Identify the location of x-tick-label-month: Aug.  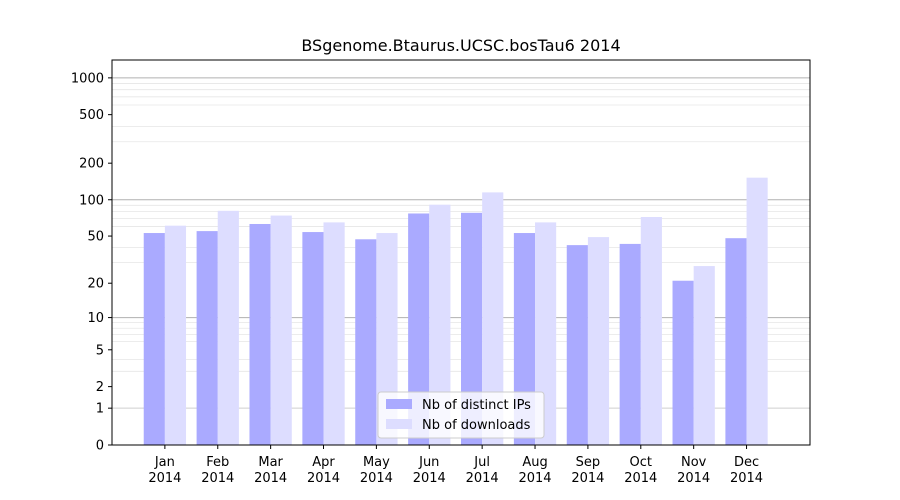
(534, 462).